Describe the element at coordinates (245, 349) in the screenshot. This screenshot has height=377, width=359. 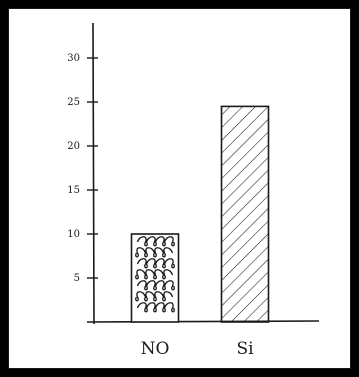
I see `x-tick-label: Si` at that location.